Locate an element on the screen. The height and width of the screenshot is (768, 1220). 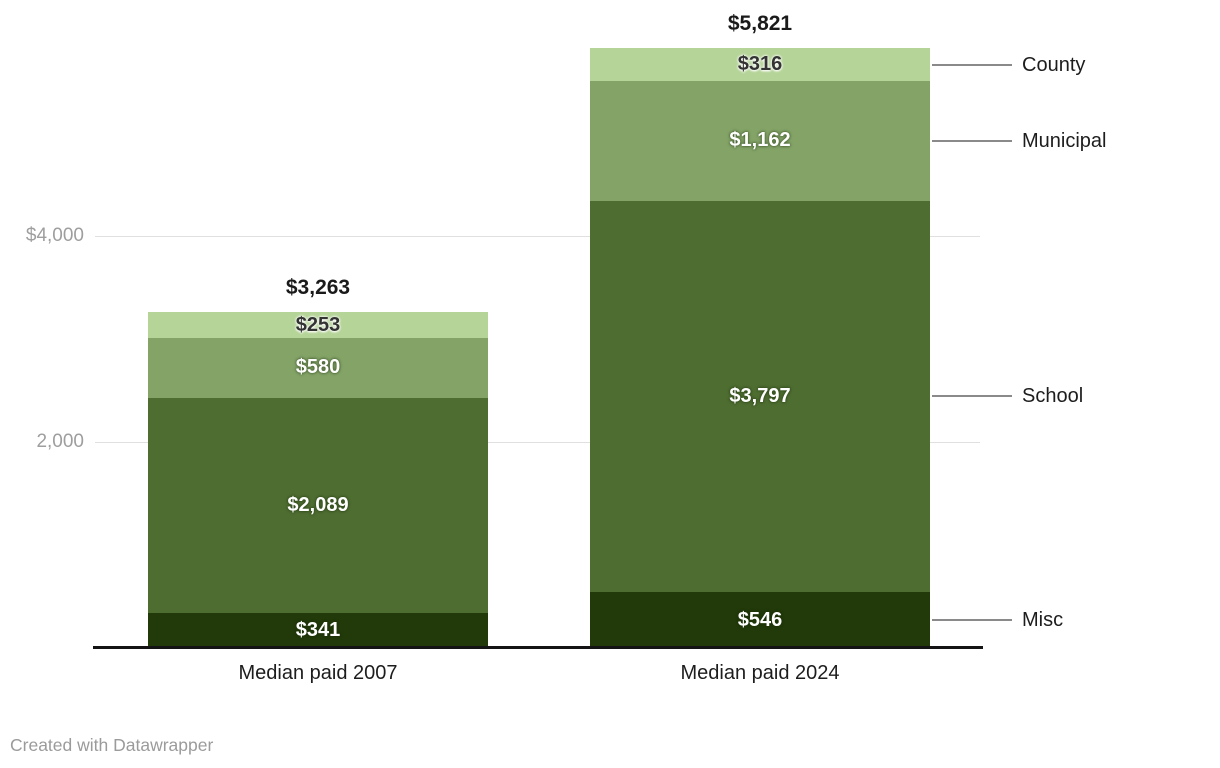
y-axis-tick-label: 2,000 is located at coordinates (60, 441).